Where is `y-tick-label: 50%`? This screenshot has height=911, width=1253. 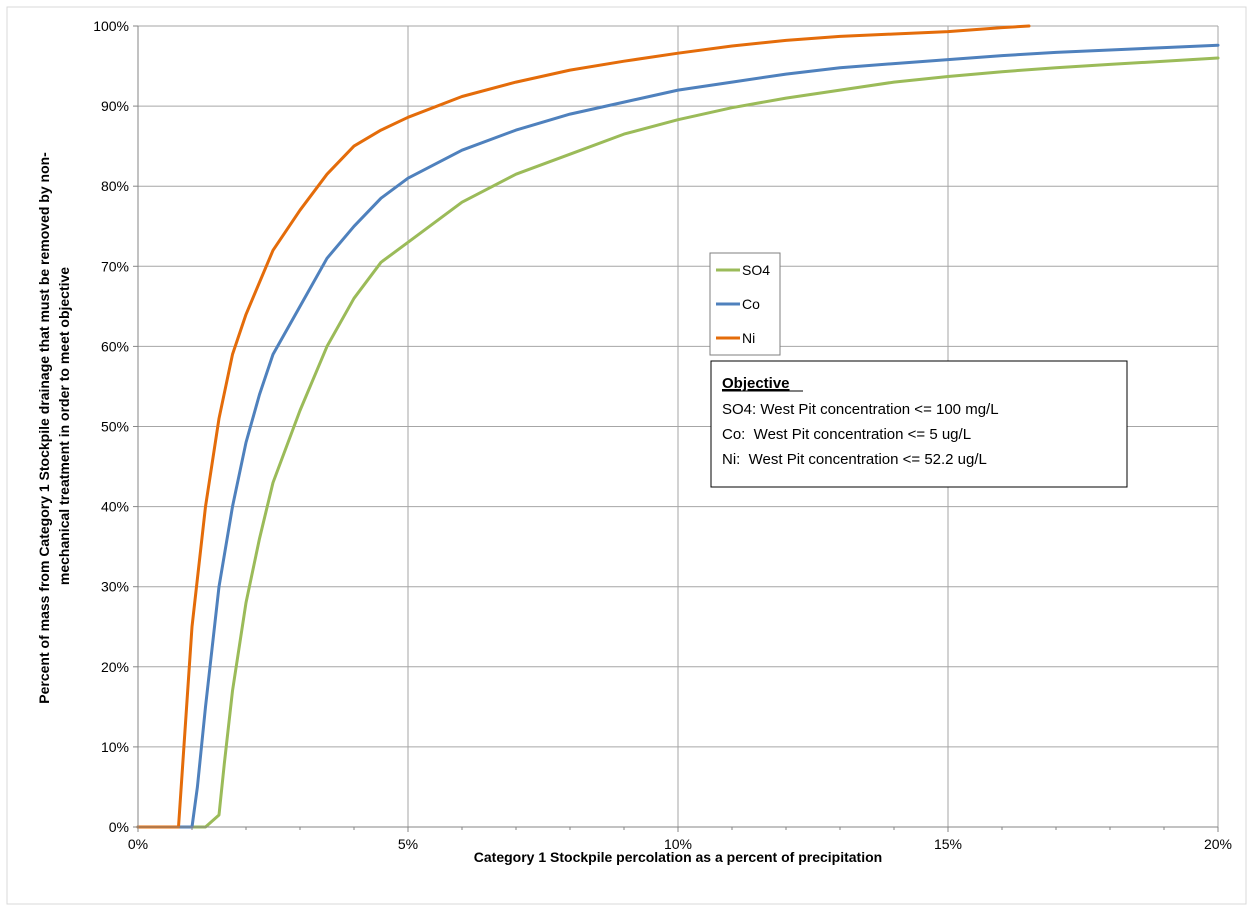 y-tick-label: 50% is located at coordinates (115, 427).